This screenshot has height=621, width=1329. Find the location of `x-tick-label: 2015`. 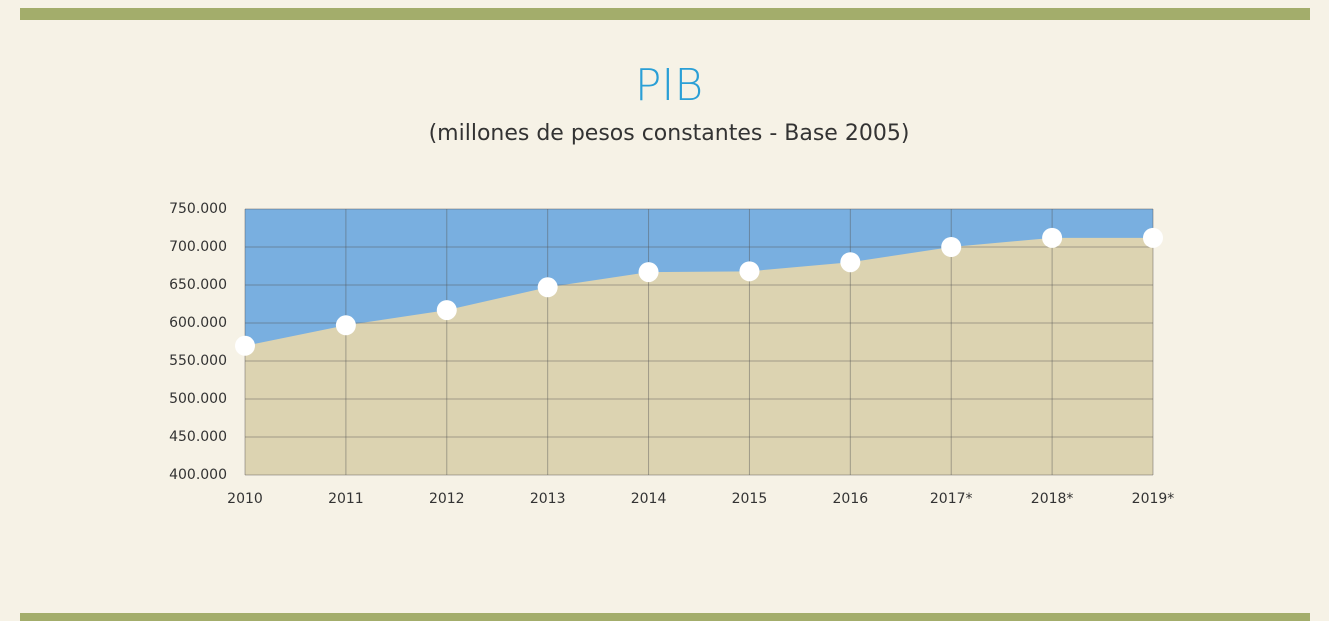

x-tick-label: 2015 is located at coordinates (750, 499).